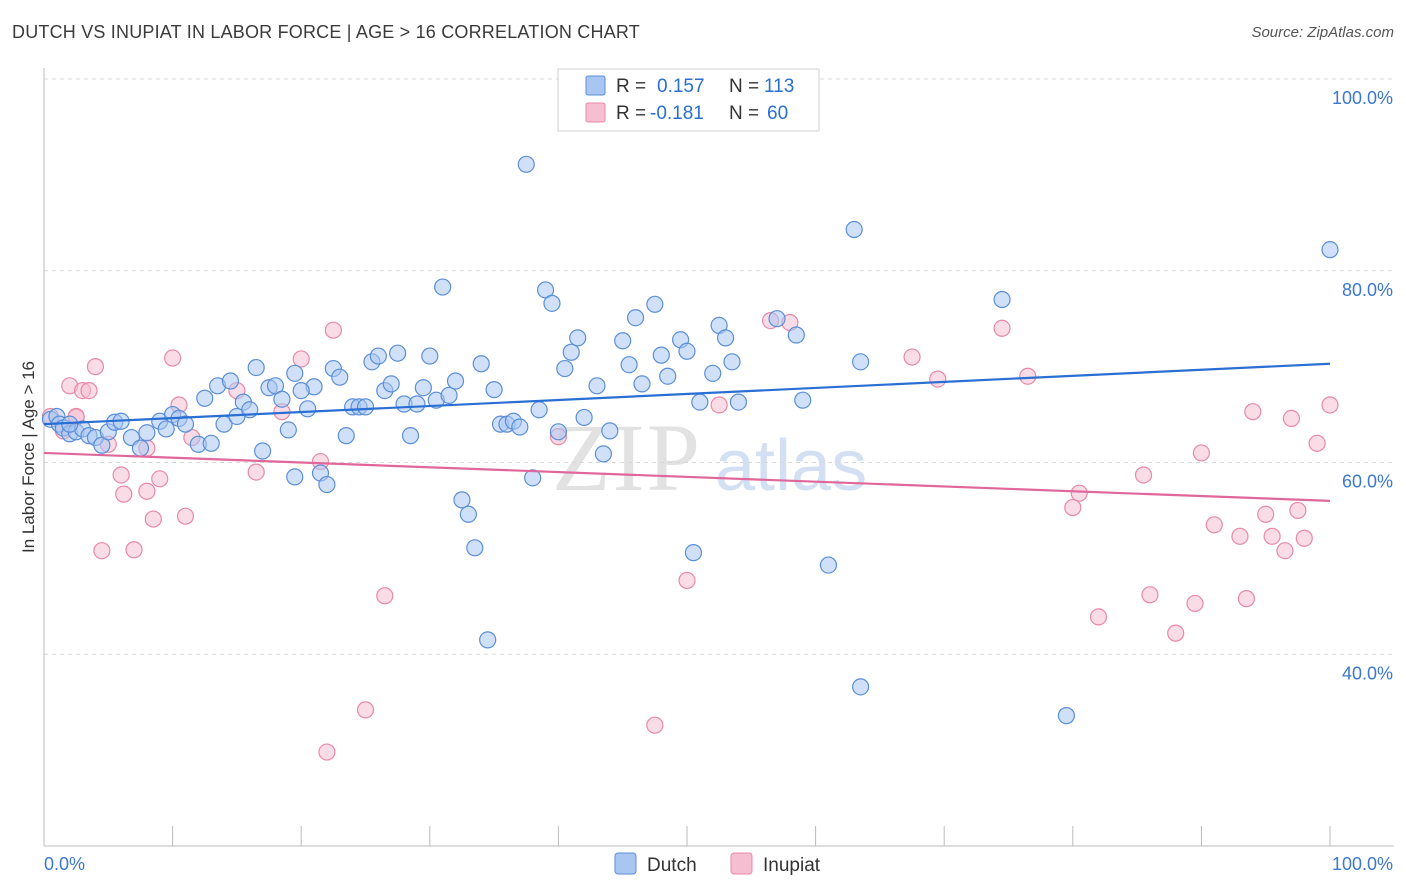  I want to click on inupiat-trend-line, so click(687, 476).